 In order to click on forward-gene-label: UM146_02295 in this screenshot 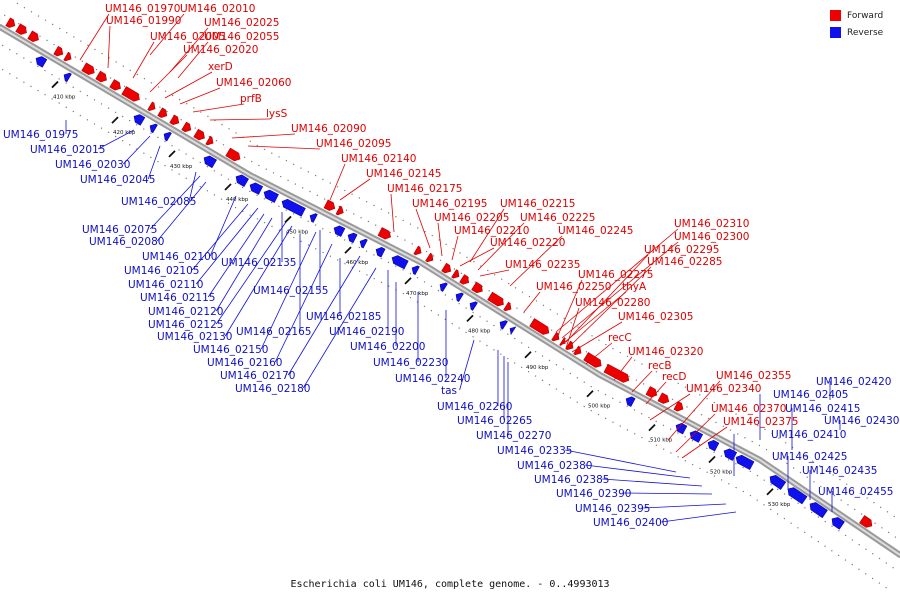, I will do `click(681, 250)`.